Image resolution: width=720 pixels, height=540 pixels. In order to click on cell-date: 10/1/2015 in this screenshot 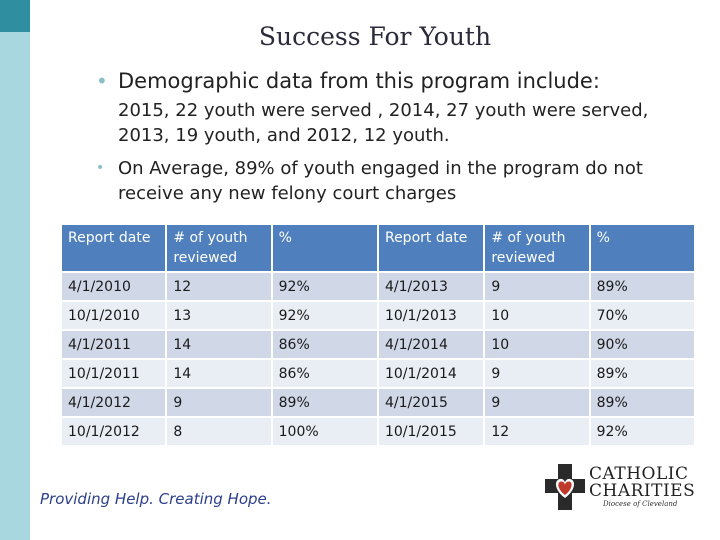, I will do `click(431, 431)`.